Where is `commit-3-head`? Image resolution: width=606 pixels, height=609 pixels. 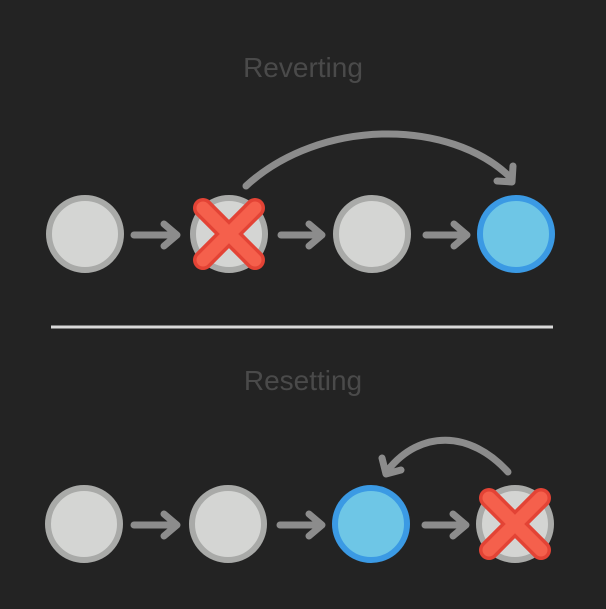 commit-3-head is located at coordinates (371, 524).